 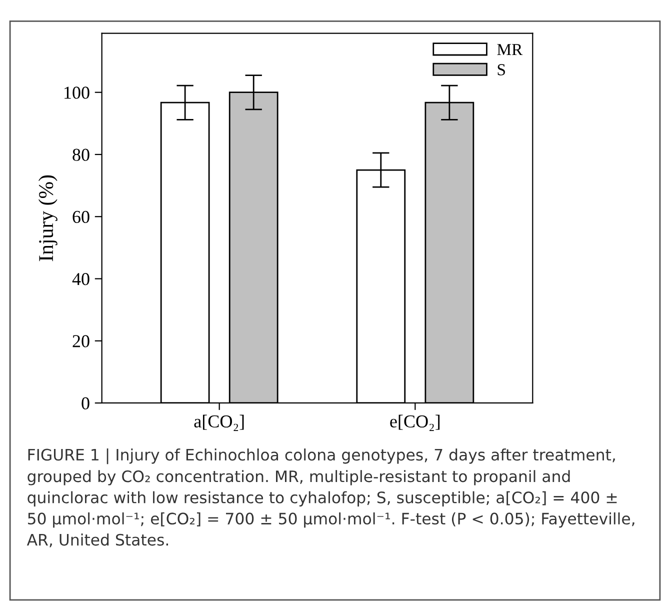 What do you see at coordinates (330, 498) in the screenshot?
I see `caption: FIGURE 1 | Injury of Echinochloa colona genotypes, 7 days after treatment, grouped by CO₂ concentration. MR, multiple-resistant to propanil and quinclorac with low resistance to cyhalofop; S, susceptible; a[CO₂] = 400 ± 50 µmol·mol⁻¹; e[CO₂] = 700 ± 50 µmol·mol⁻¹. F-test (P < 0.05); Fayetteville, AR, United States.` at bounding box center [330, 498].